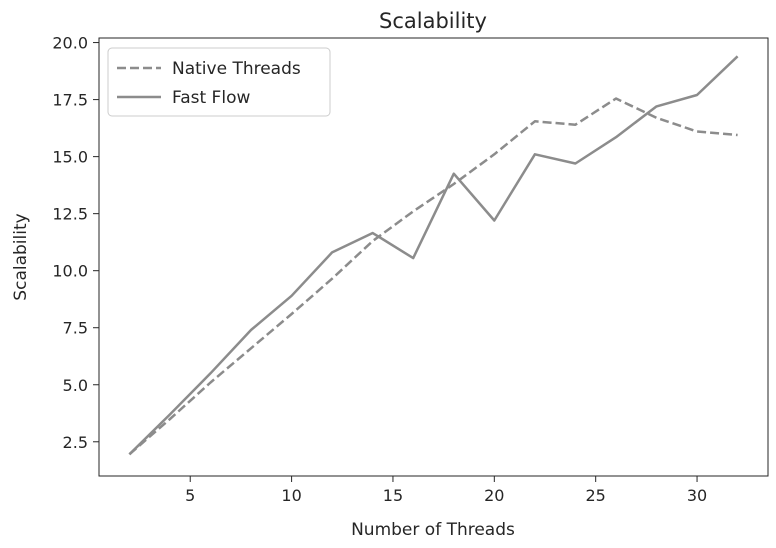  Describe the element at coordinates (291, 495) in the screenshot. I see `x-tick-label: 10` at that location.